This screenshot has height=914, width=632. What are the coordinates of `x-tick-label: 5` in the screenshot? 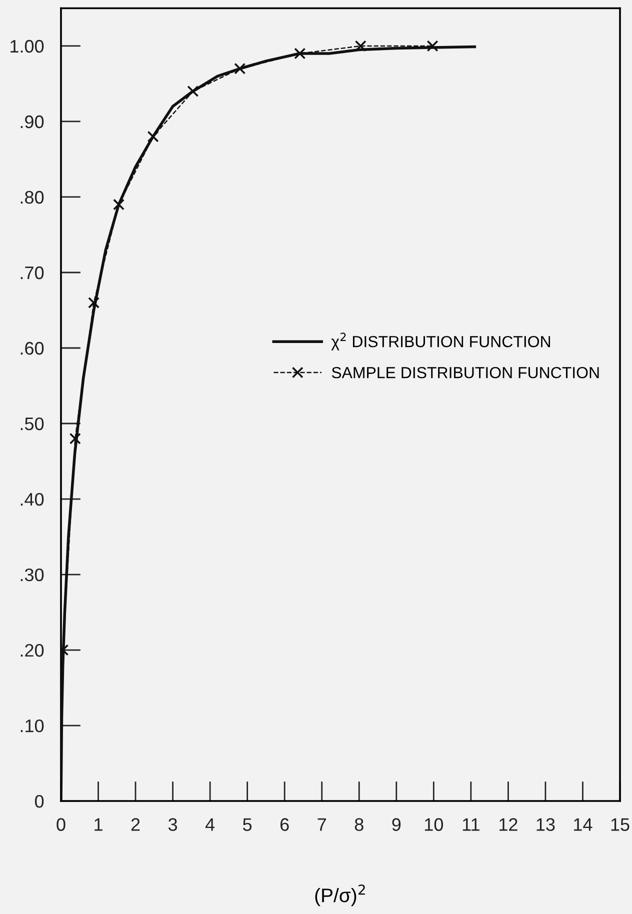 It's located at (247, 824).